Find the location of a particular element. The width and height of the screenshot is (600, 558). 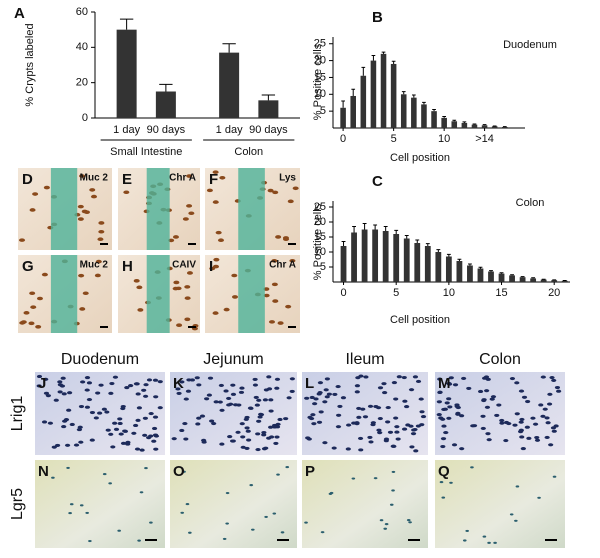

y-tick-label: 5 is located at coordinates (323, 267).